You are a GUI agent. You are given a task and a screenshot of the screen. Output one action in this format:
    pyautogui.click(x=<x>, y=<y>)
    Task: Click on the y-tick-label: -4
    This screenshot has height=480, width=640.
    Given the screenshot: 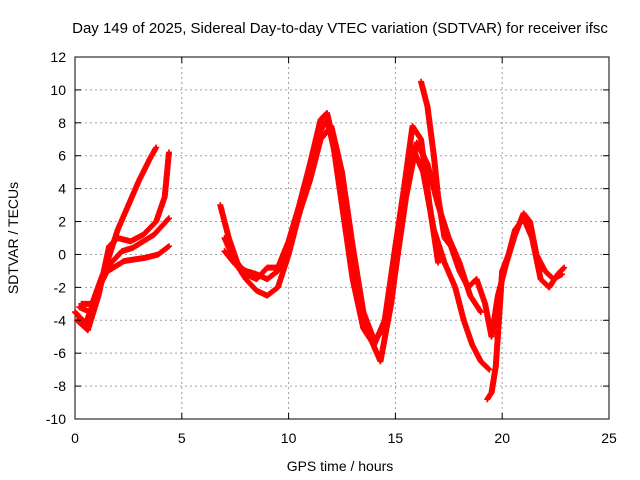 What is the action you would take?
    pyautogui.click(x=60, y=320)
    